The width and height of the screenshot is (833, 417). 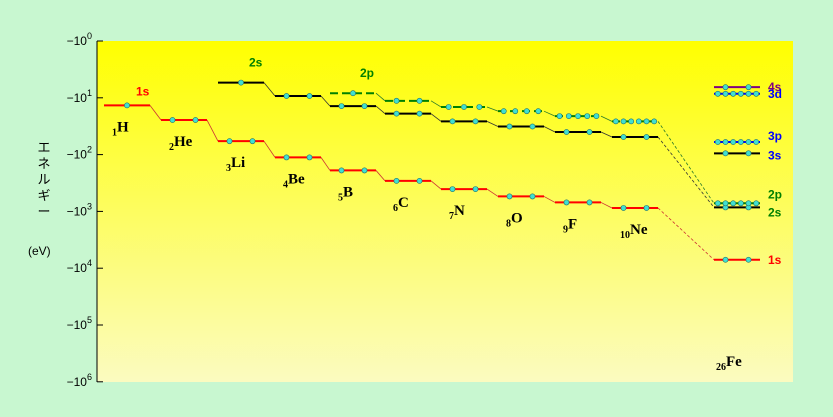 What do you see at coordinates (514, 219) in the screenshot?
I see `element-label: 8O` at bounding box center [514, 219].